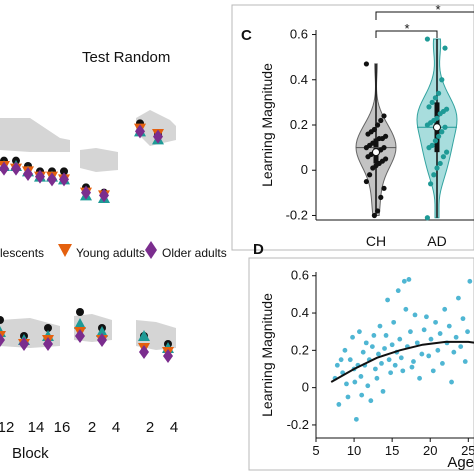 This screenshot has width=474, height=474. Describe the element at coordinates (102, 331) in the screenshot. I see `adolescents-marker` at that location.